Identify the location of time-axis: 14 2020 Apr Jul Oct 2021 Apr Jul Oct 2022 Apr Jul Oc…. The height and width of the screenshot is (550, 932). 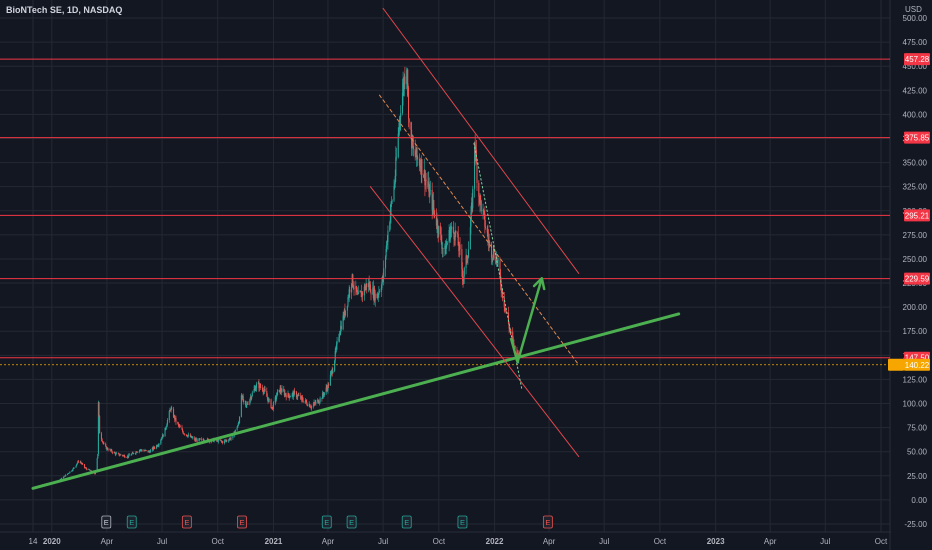
(458, 541).